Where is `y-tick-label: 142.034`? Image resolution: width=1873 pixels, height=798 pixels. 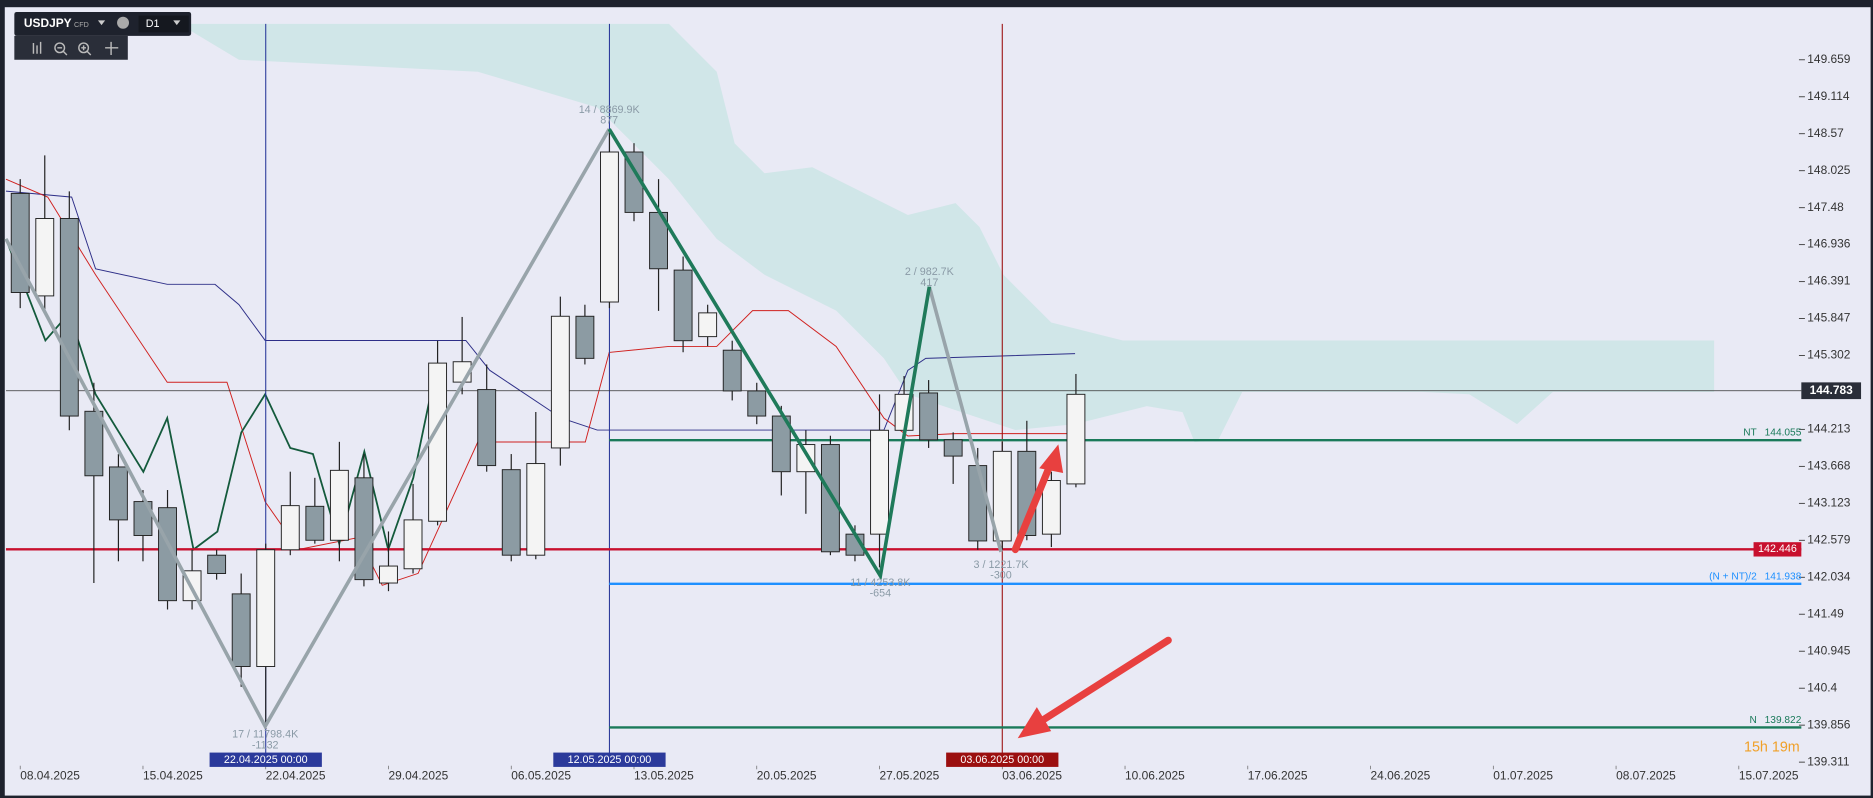
y-tick-label: 142.034 is located at coordinates (1829, 576).